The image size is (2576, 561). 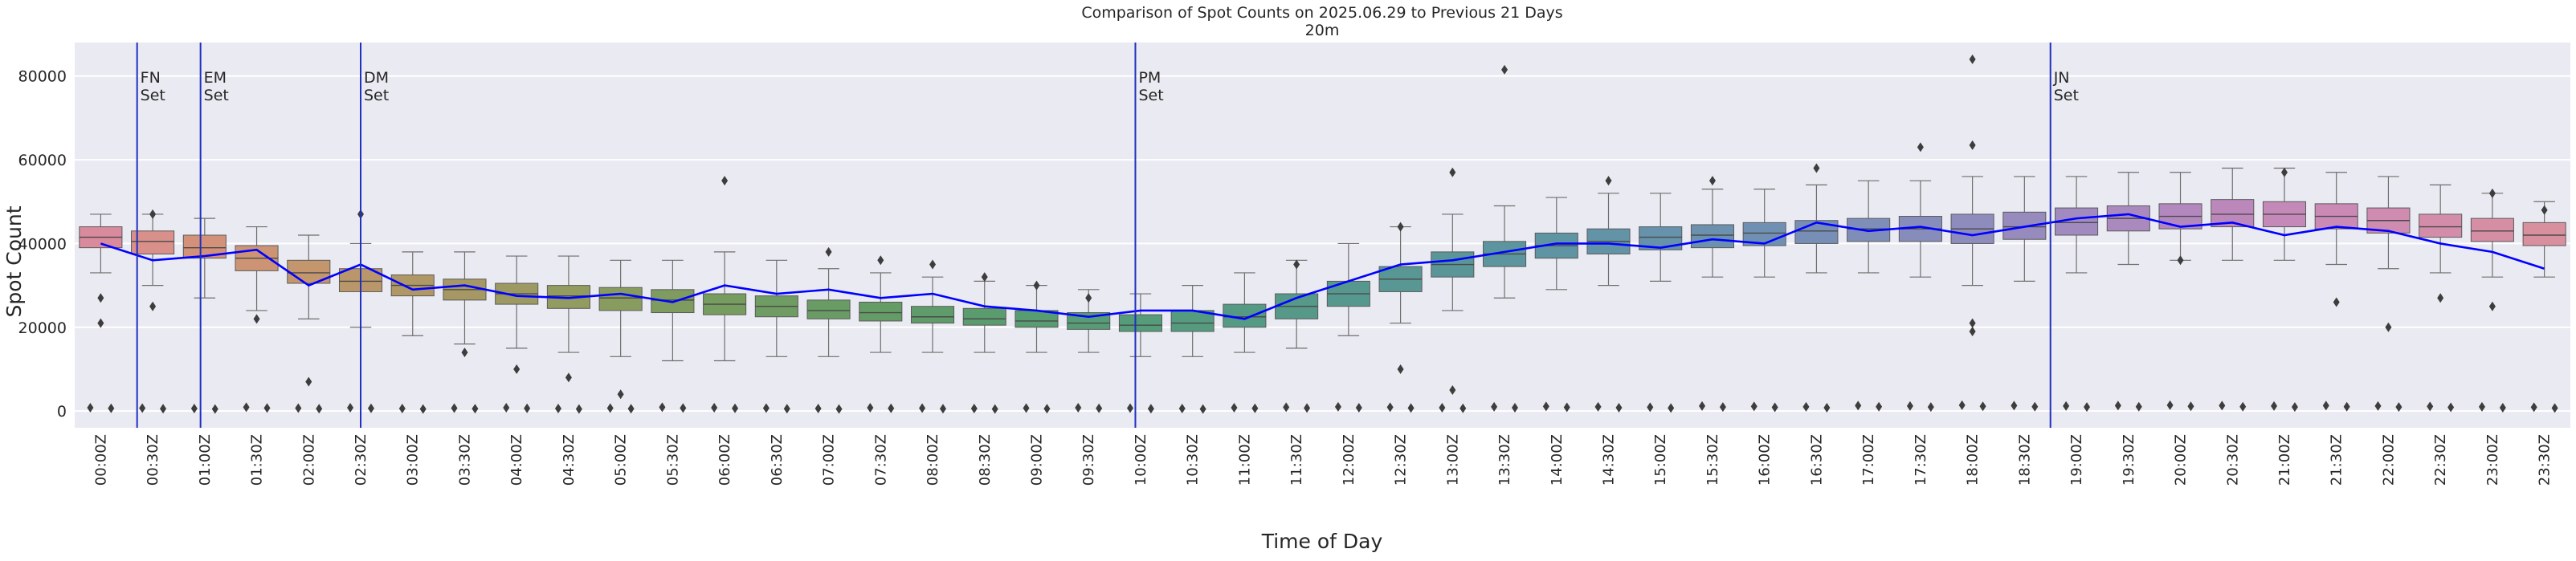 What do you see at coordinates (42, 244) in the screenshot?
I see `y-tick-label: 40000` at bounding box center [42, 244].